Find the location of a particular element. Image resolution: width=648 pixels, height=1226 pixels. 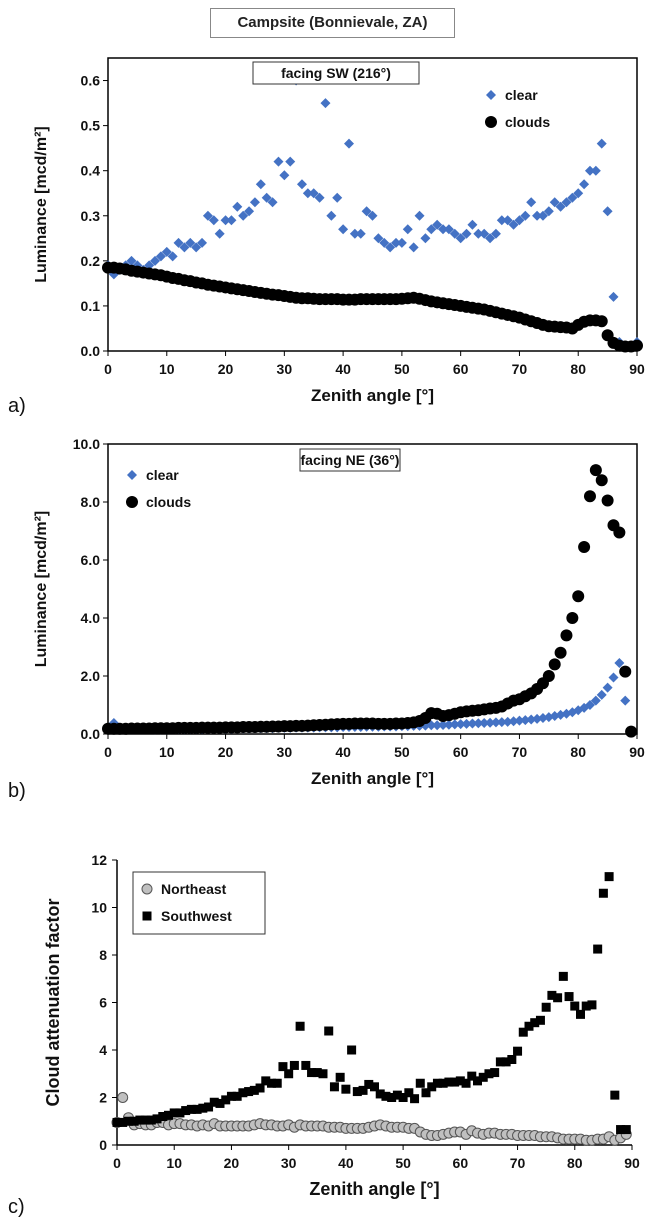

y-tick-label: 10 is located at coordinates (99, 908).